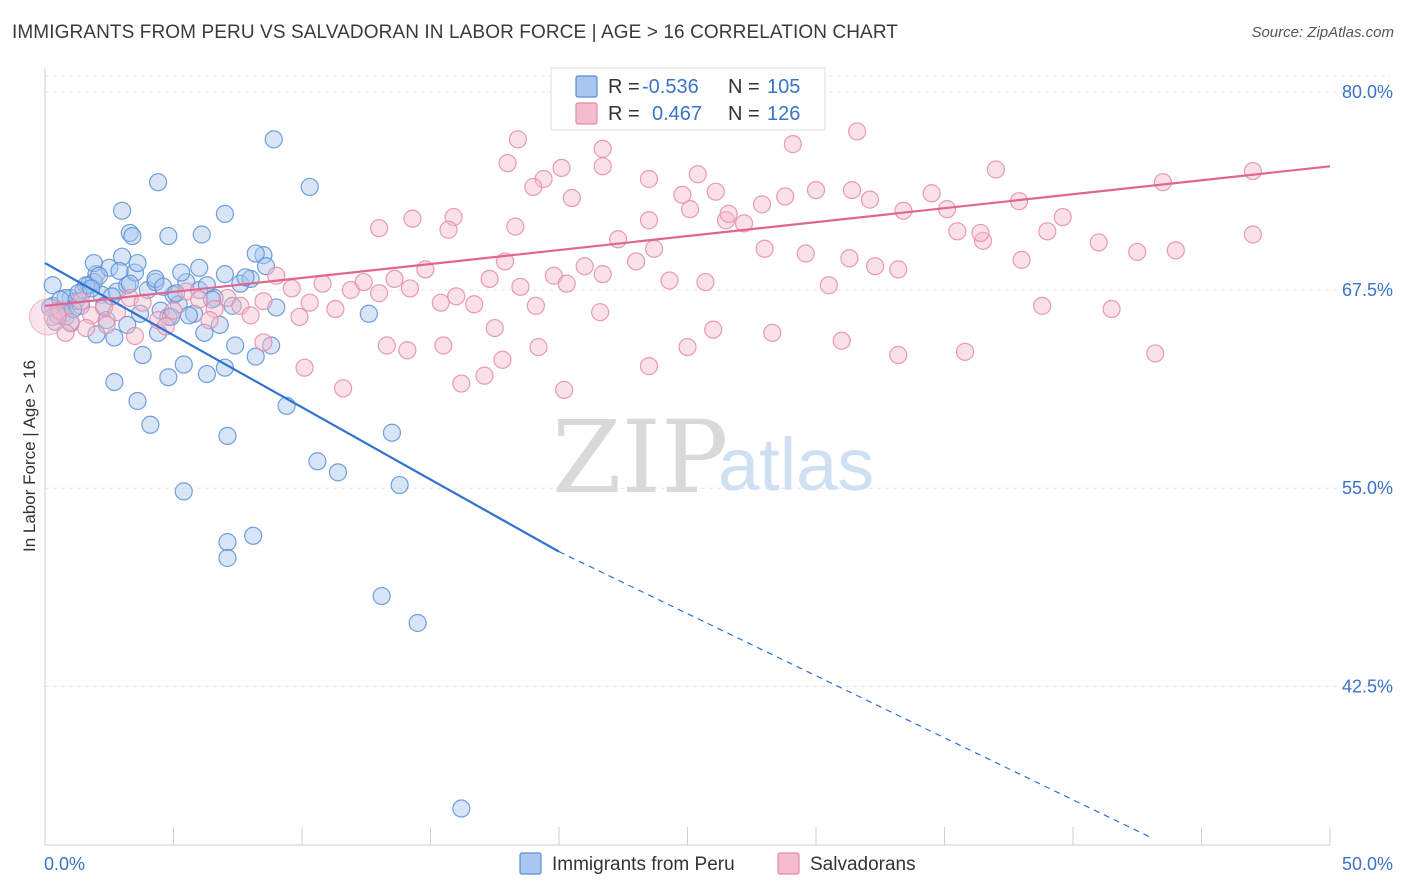  I want to click on trend-line-pink, so click(687, 236).